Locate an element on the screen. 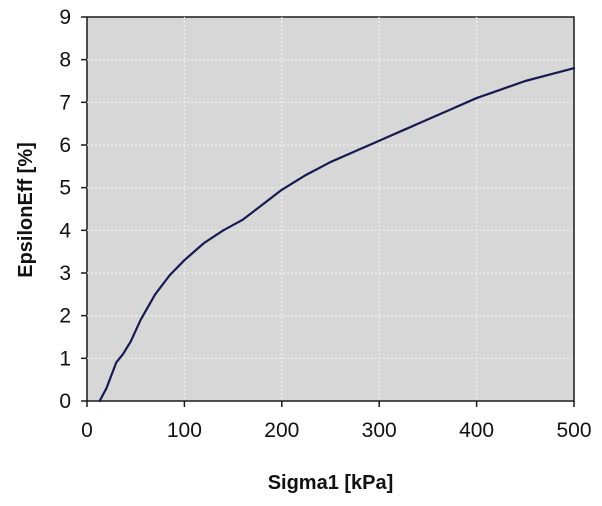 The height and width of the screenshot is (506, 602). x-axis-title: Sigma1 [kPa] is located at coordinates (331, 483).